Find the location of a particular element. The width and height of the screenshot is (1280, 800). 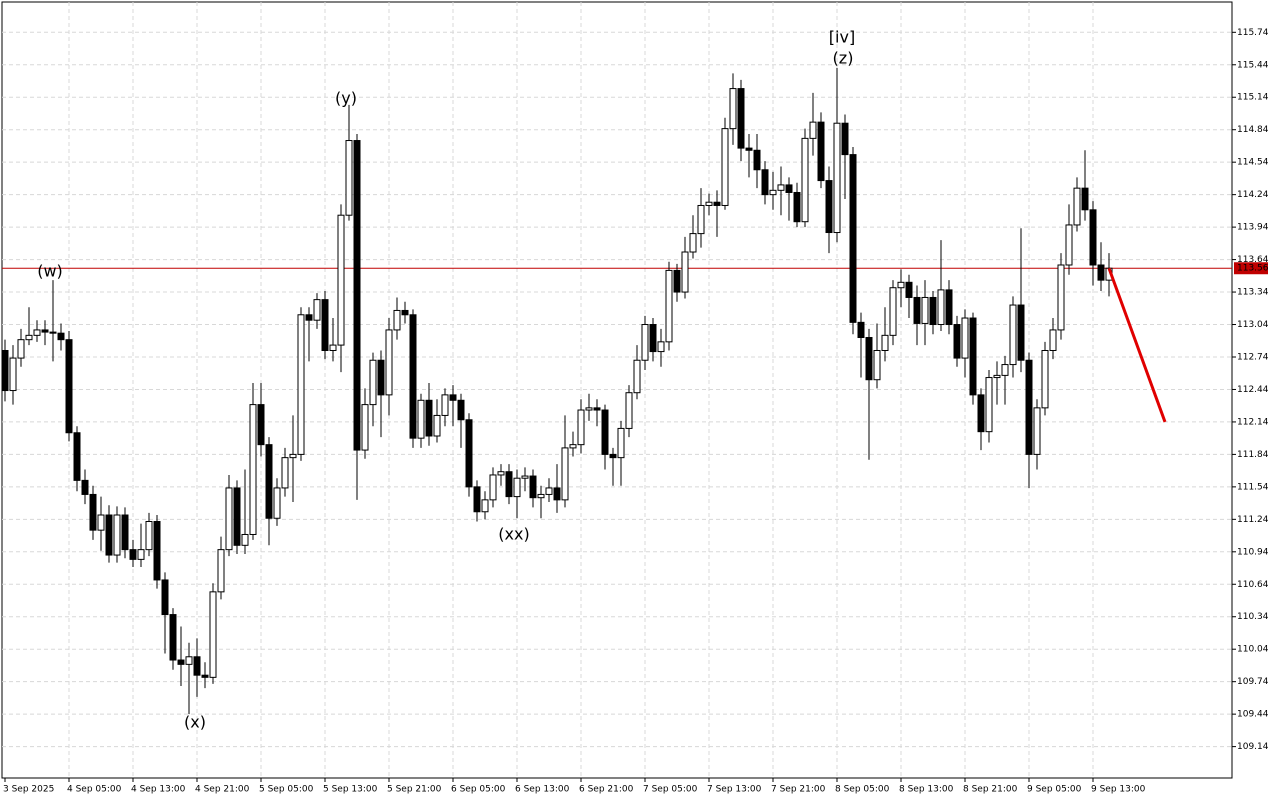

x-tick-label: 7 Sep 13:00 is located at coordinates (734, 790).